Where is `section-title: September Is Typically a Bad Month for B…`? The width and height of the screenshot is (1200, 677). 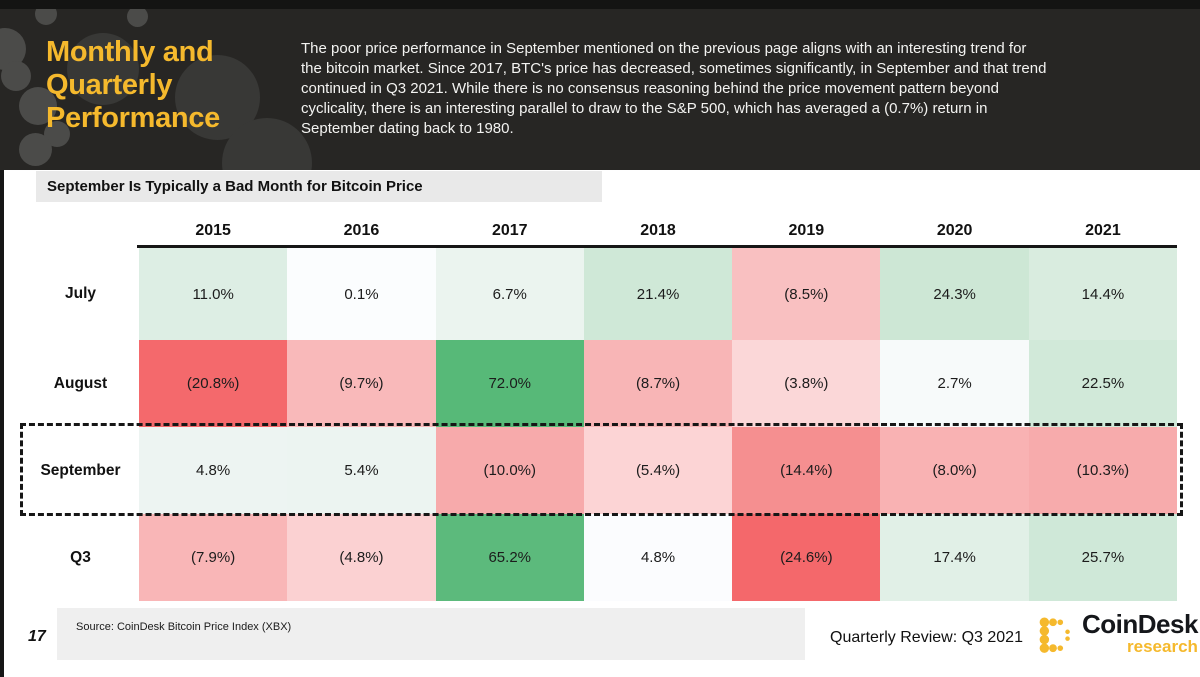
section-title: September Is Typically a Bad Month for B… is located at coordinates (235, 186).